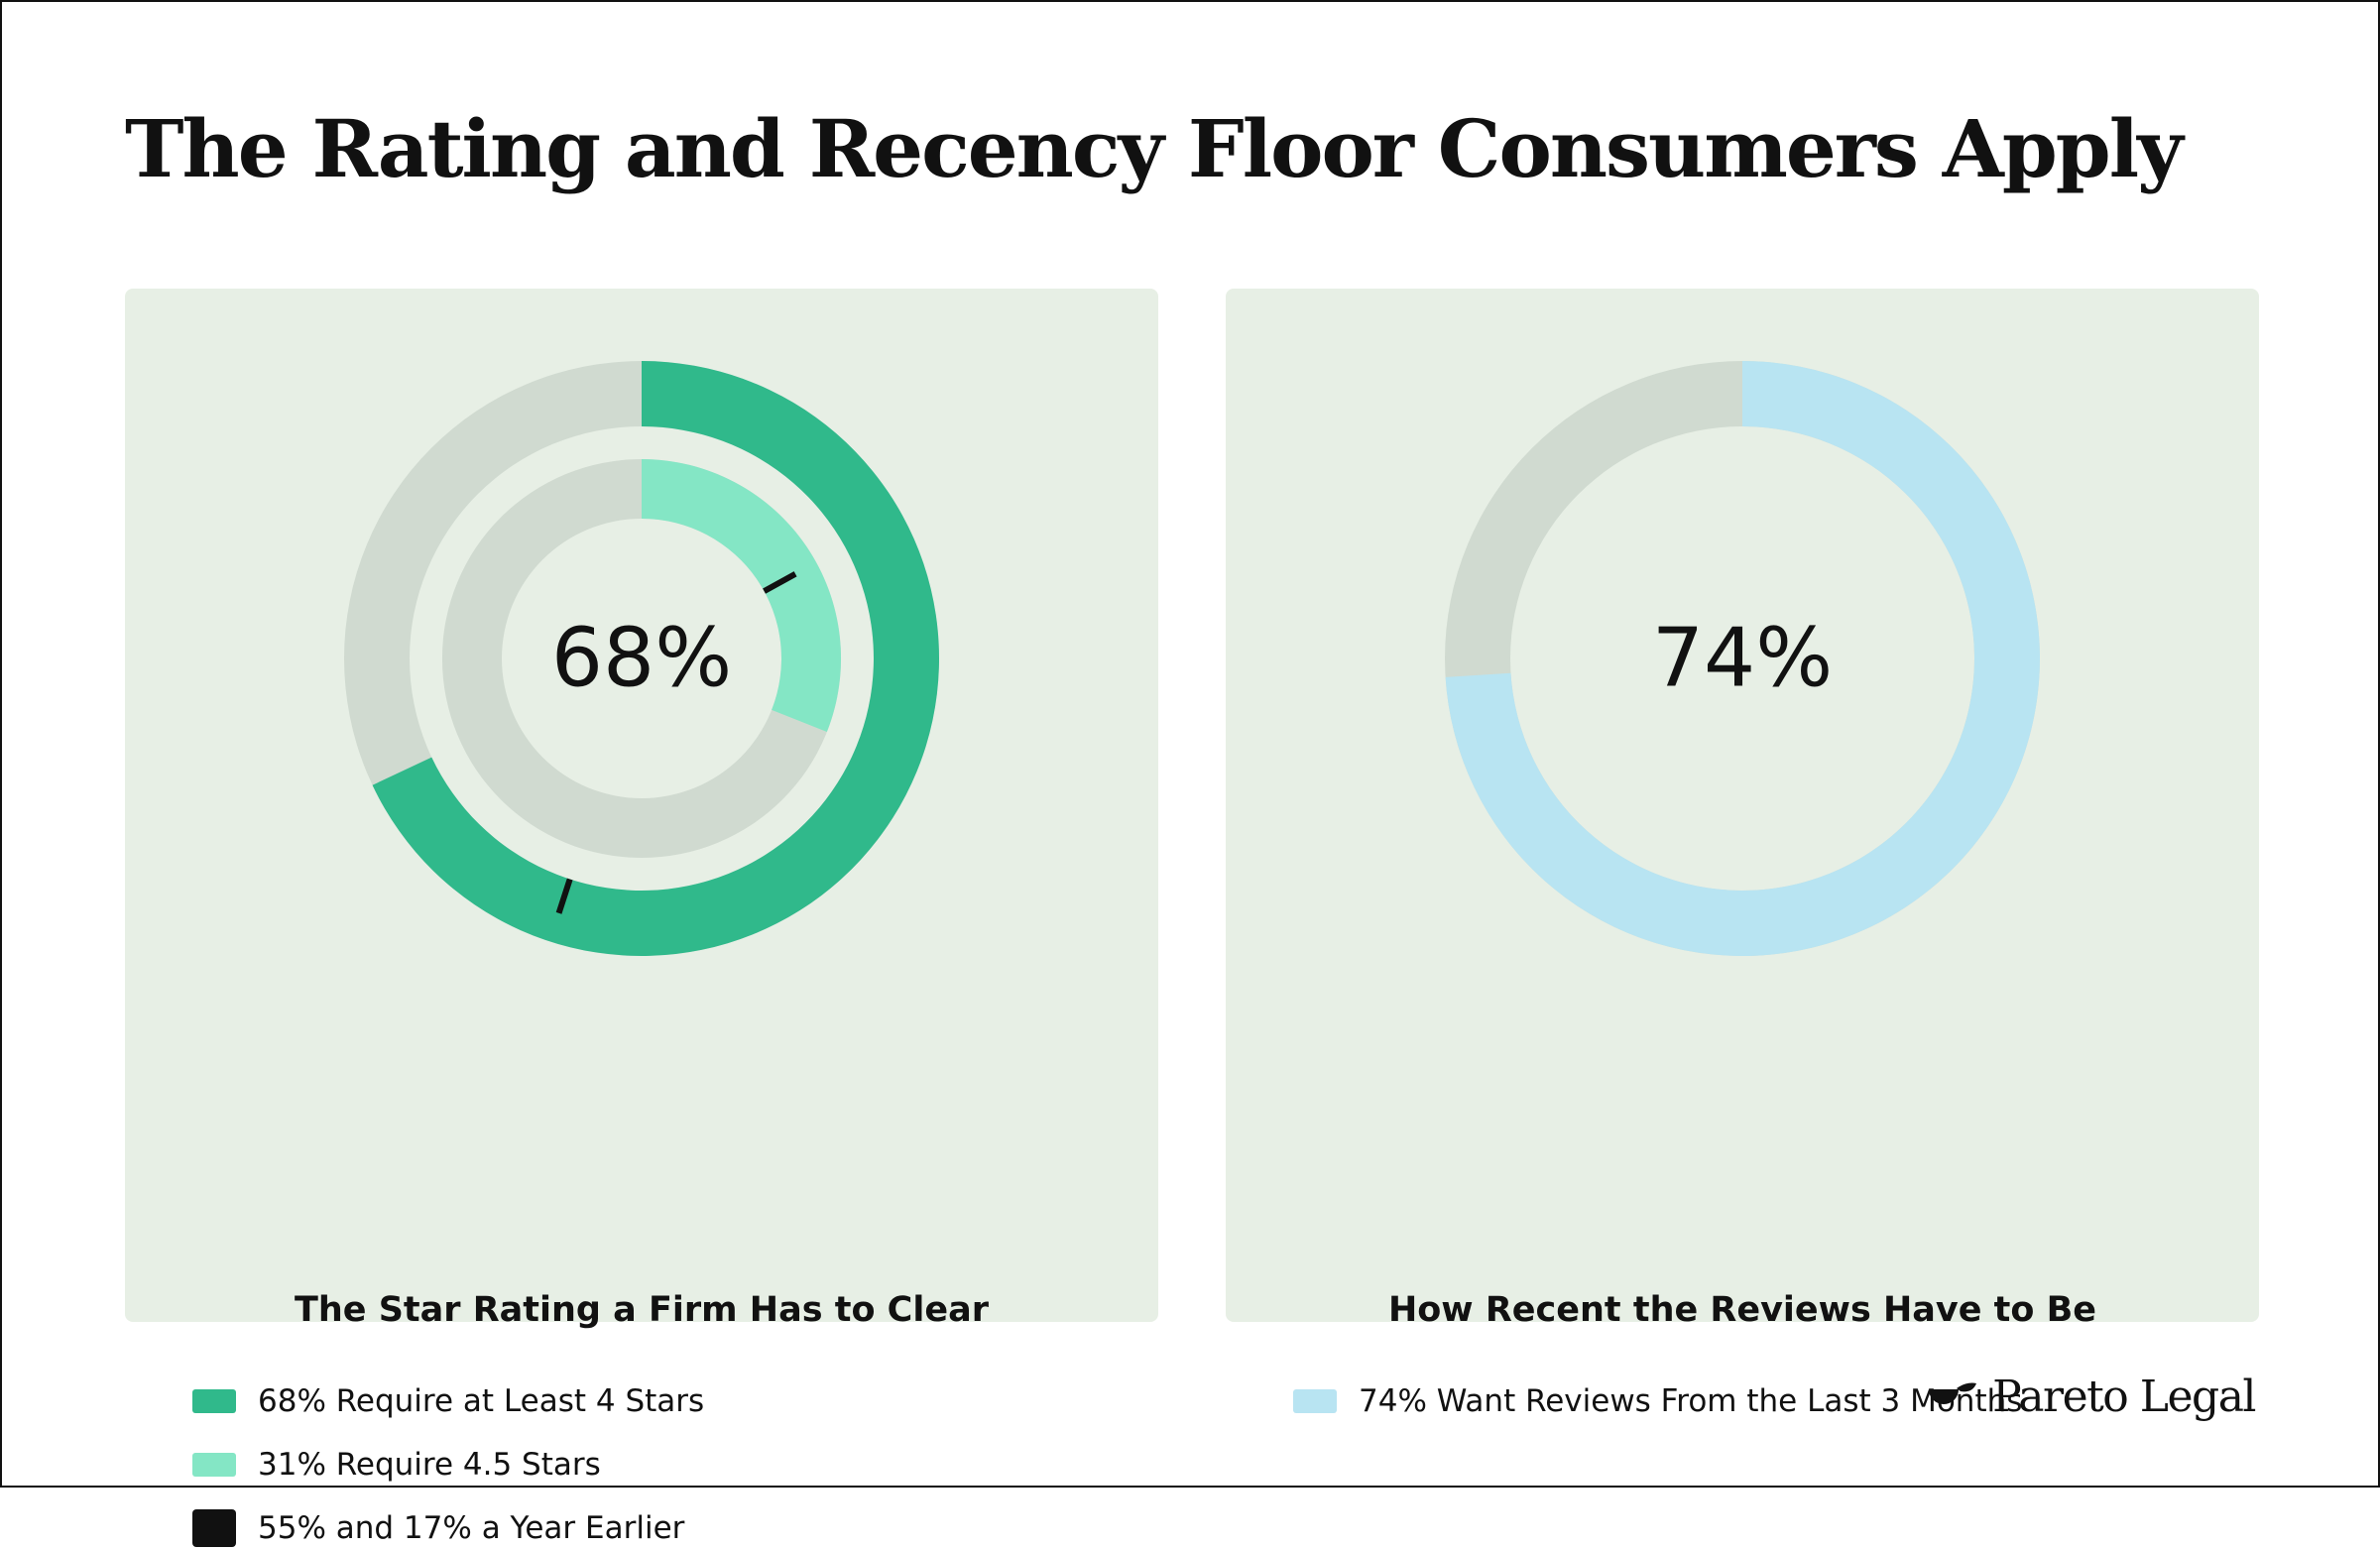  I want to click on legend-label: 68% Require at Least 4 Stars, so click(481, 1401).